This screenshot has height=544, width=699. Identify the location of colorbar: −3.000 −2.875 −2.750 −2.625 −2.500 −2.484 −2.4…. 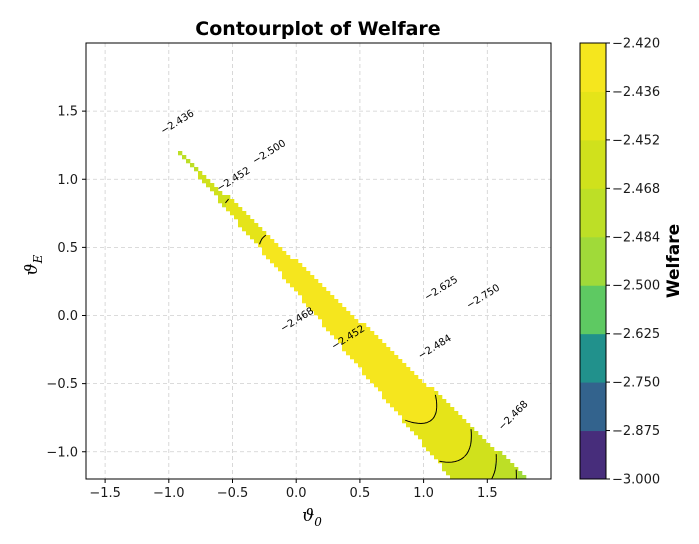
(619, 262).